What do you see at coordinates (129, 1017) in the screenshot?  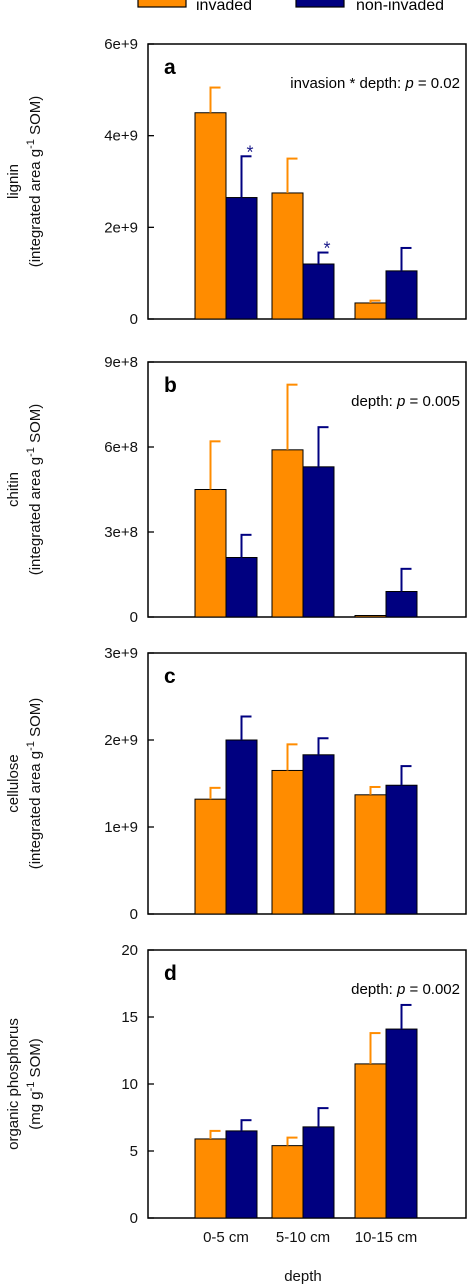 I see `y-tick-label: 15` at bounding box center [129, 1017].